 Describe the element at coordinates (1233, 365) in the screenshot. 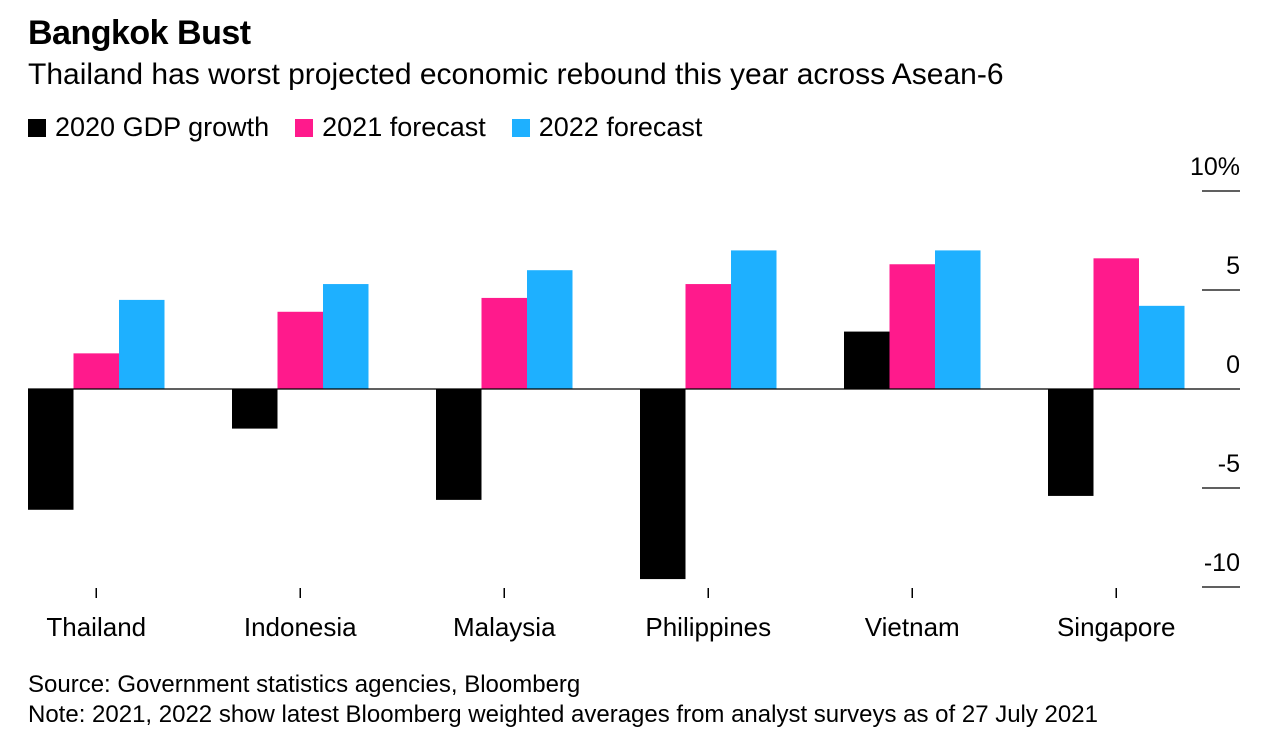

I see `y-tick-label: 0` at that location.